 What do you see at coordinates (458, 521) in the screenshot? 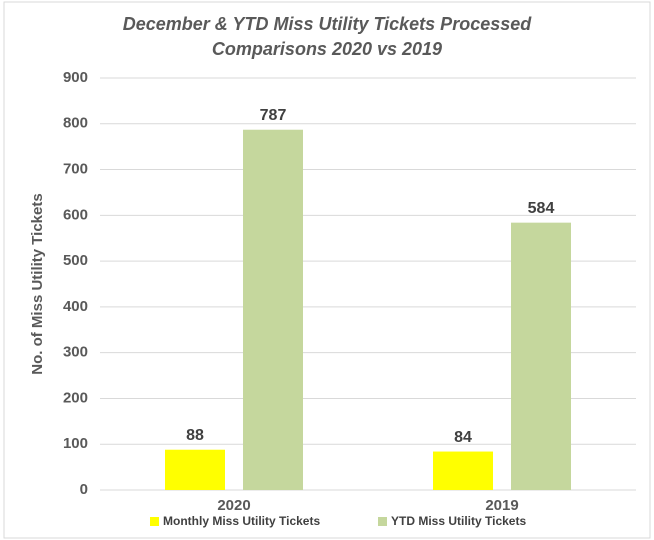
I see `legend-label: YTD Miss Utility Tickets` at bounding box center [458, 521].